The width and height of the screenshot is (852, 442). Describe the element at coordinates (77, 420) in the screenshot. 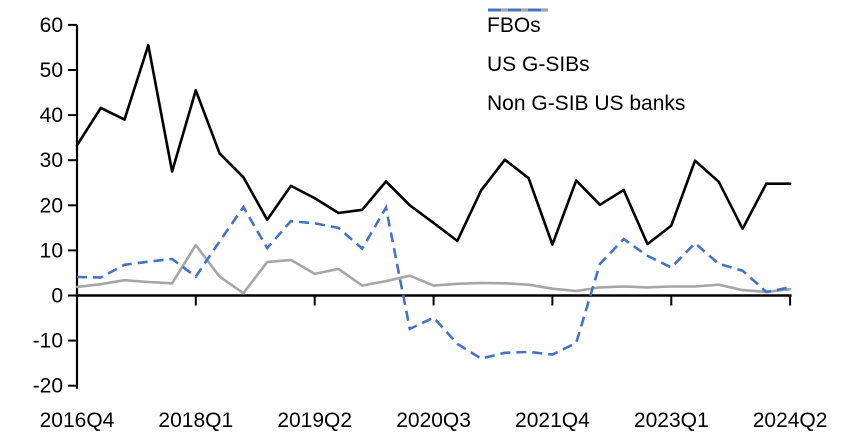

I see `x-tick-label: 2016Q4` at that location.